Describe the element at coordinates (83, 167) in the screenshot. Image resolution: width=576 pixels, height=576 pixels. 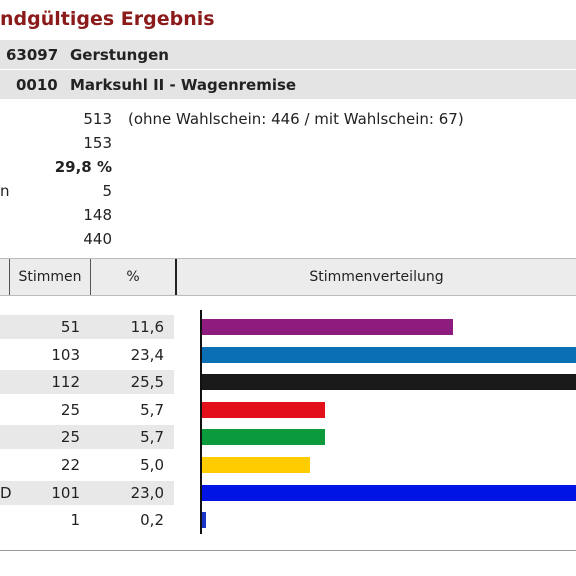
I see `stat-value: 29,8 %` at that location.